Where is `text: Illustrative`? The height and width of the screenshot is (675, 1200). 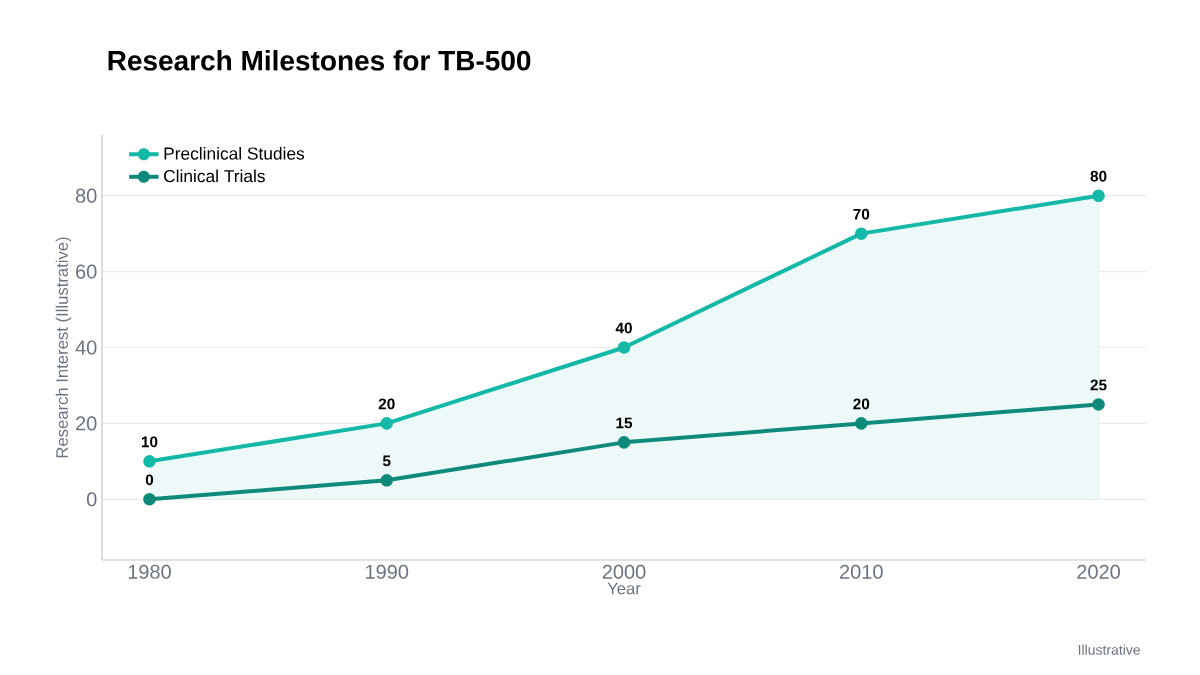
text: Illustrative is located at coordinates (1109, 649).